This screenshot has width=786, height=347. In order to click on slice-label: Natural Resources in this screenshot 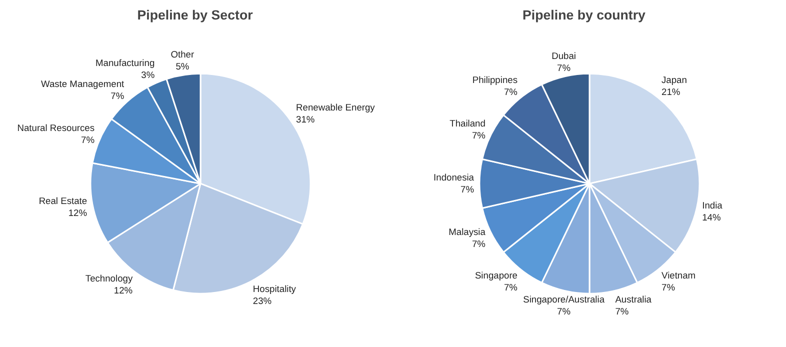, I will do `click(56, 128)`.